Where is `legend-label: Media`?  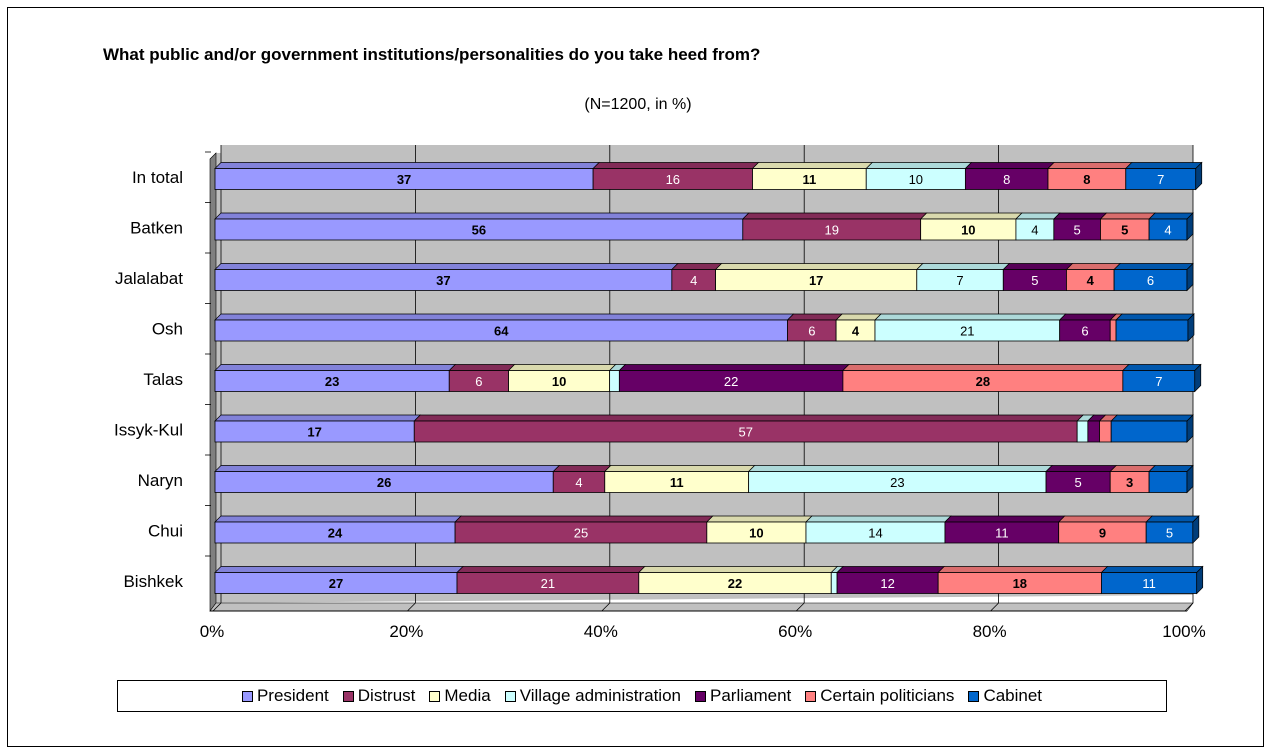 legend-label: Media is located at coordinates (467, 695).